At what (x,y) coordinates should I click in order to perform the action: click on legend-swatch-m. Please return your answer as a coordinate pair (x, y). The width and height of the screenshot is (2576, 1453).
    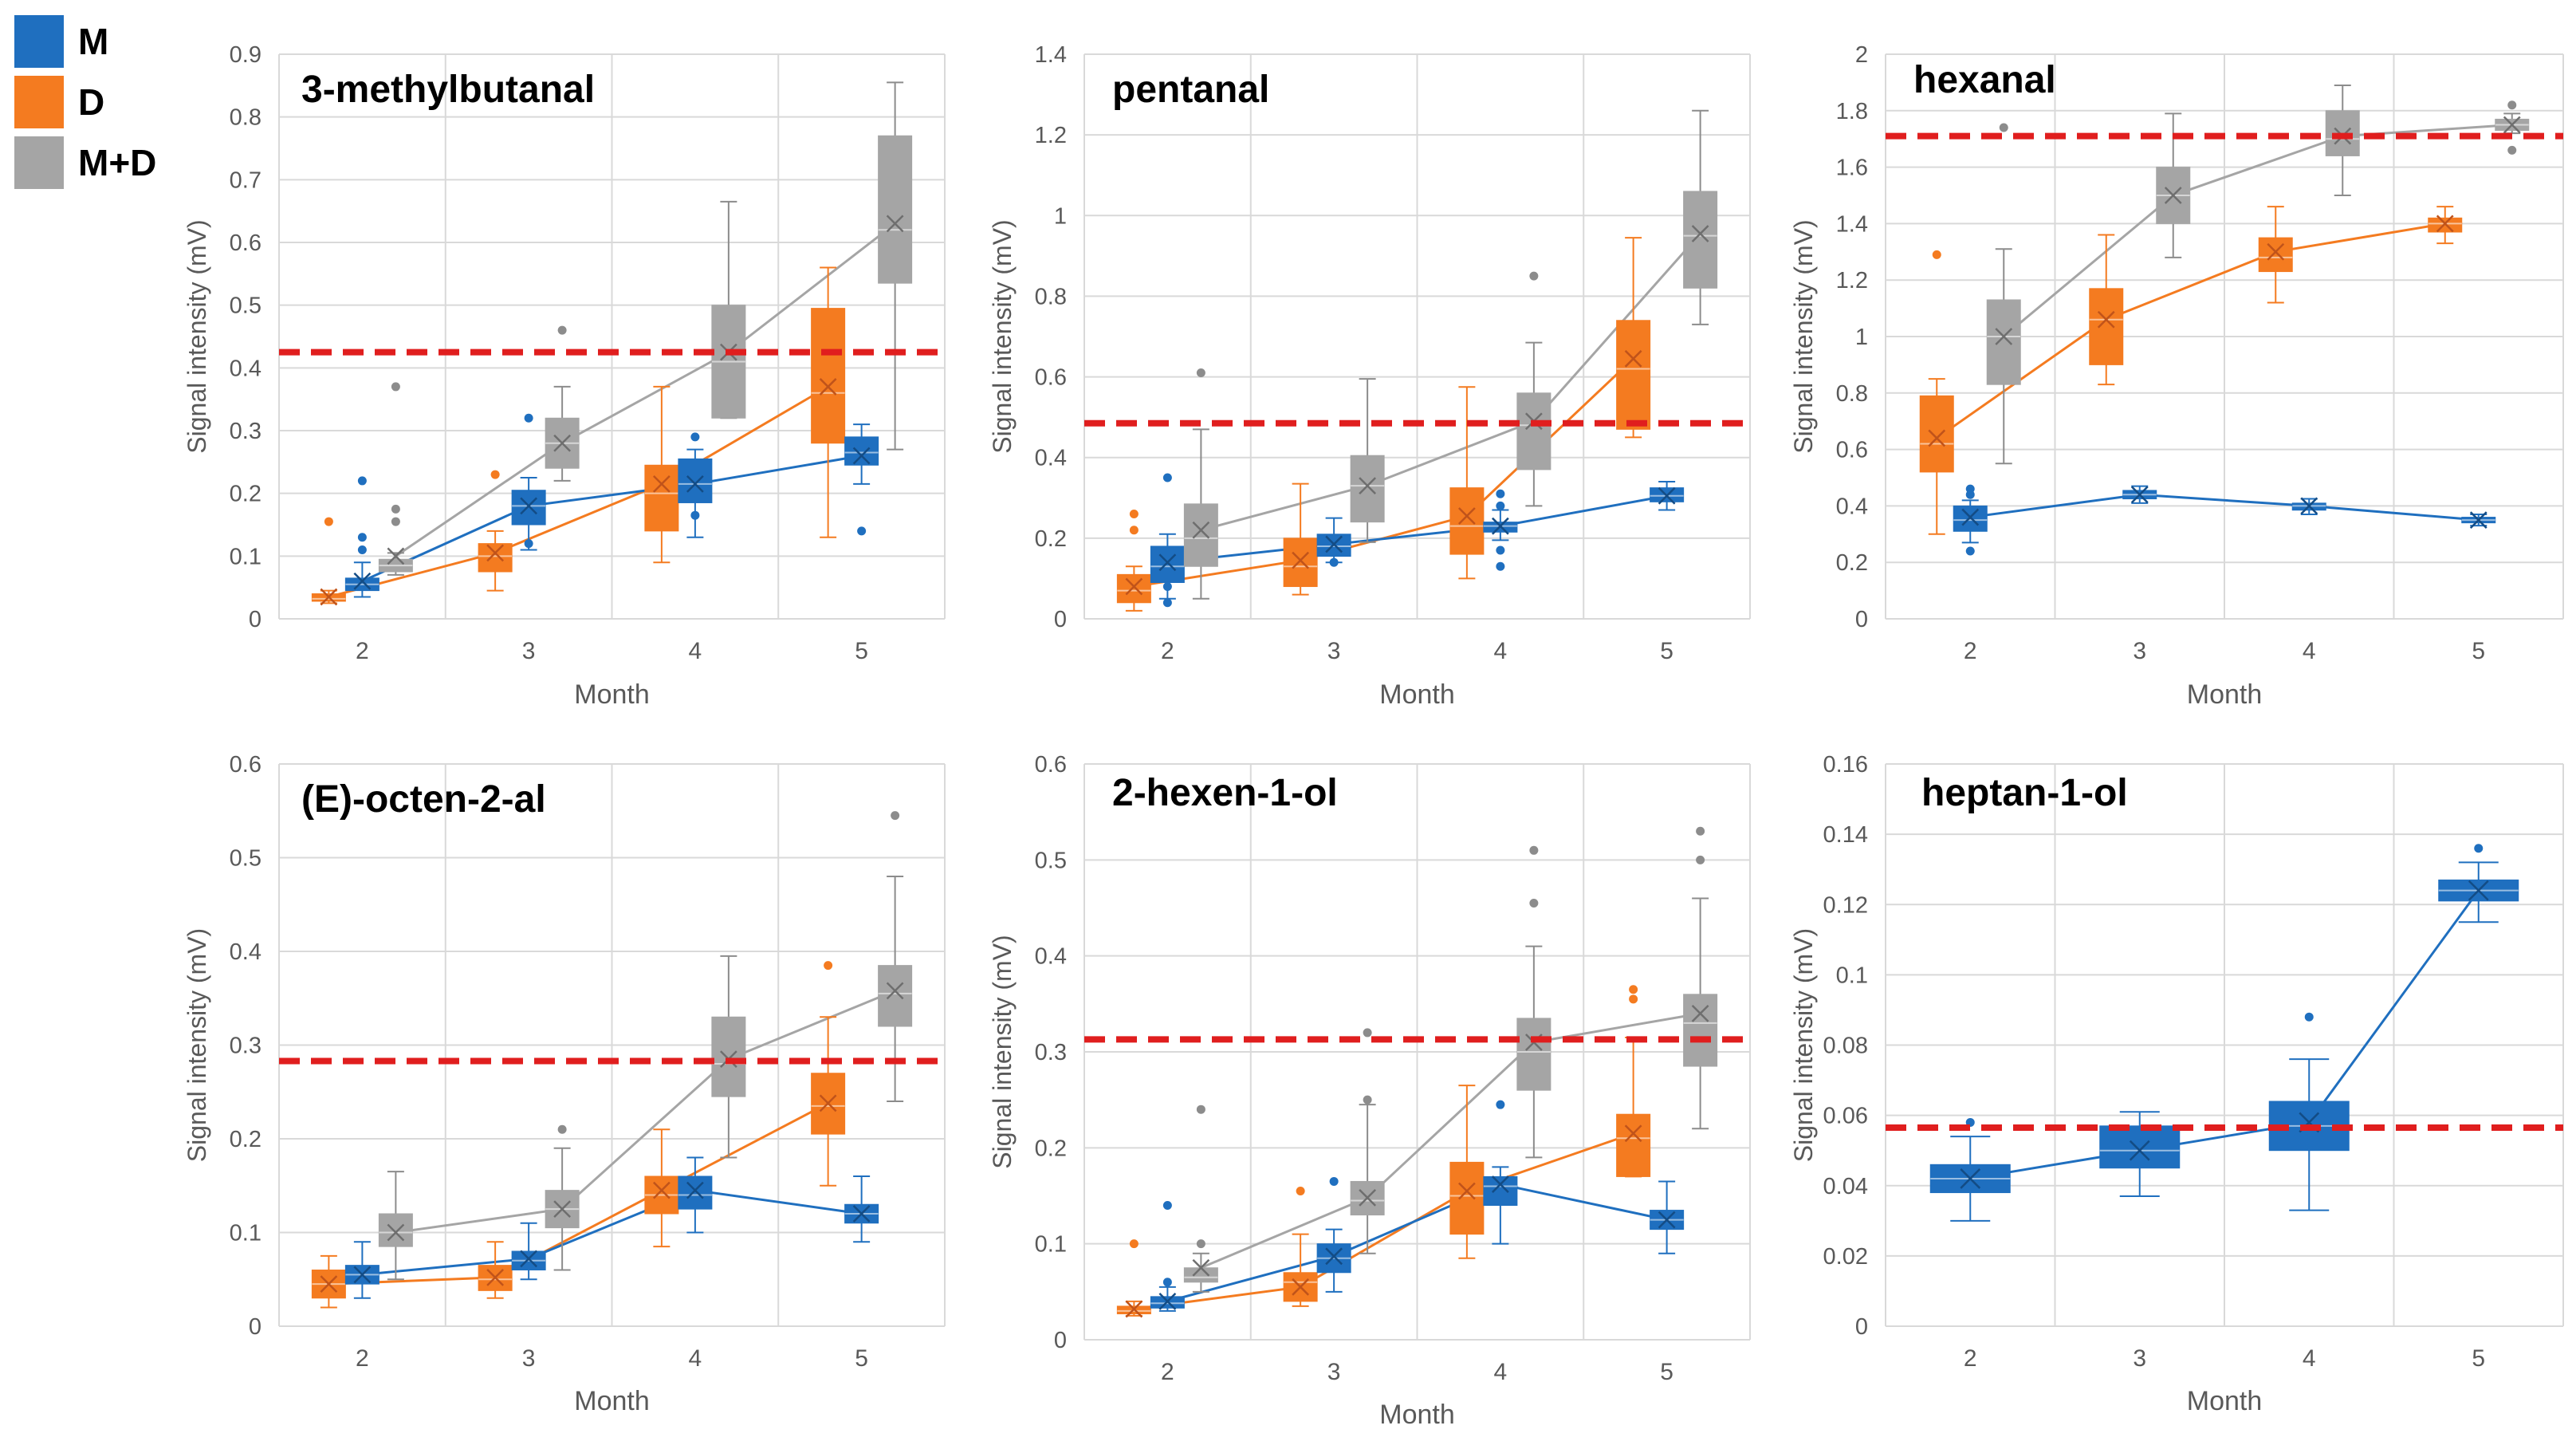
    Looking at the image, I should click on (39, 41).